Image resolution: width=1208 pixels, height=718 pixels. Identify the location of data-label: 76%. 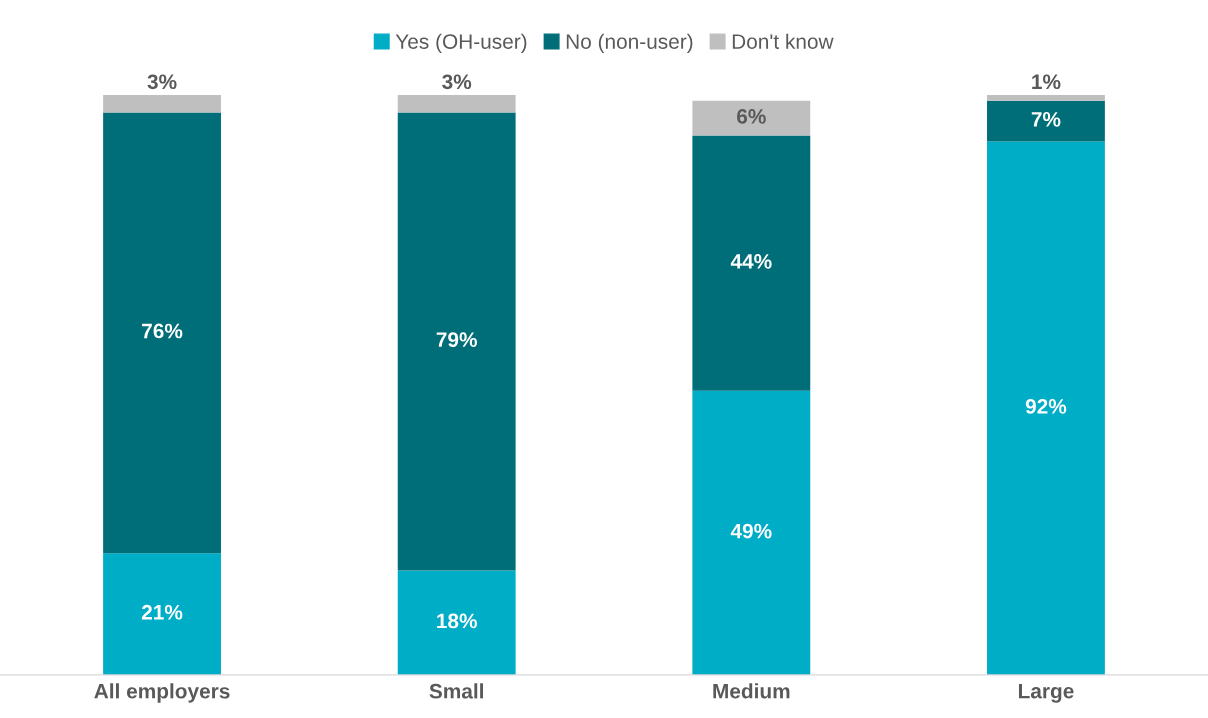
(162, 331).